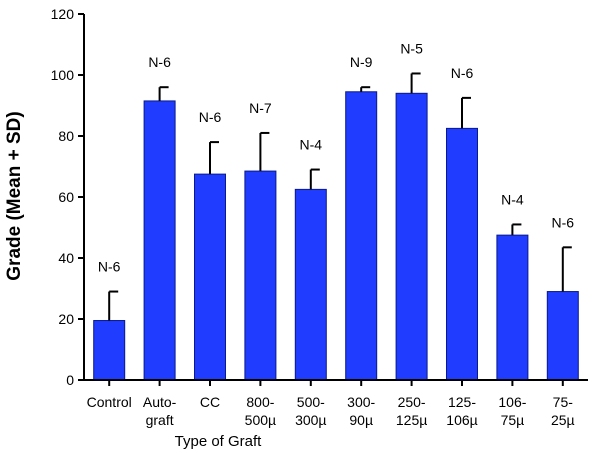 Image resolution: width=600 pixels, height=453 pixels. I want to click on y-tick-label: 80, so click(66, 136).